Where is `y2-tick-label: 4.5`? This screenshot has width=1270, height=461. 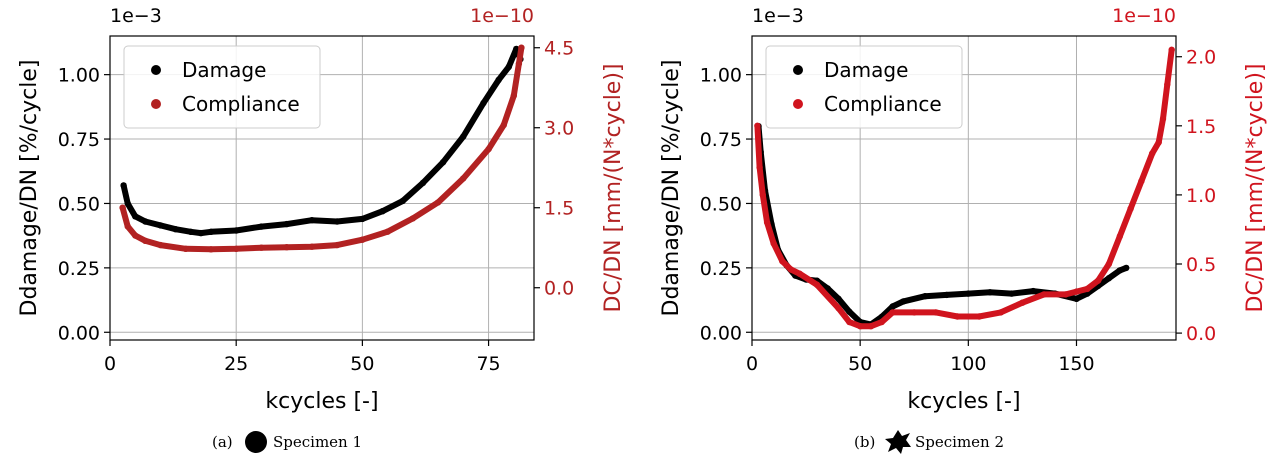 y2-tick-label: 4.5 is located at coordinates (559, 49).